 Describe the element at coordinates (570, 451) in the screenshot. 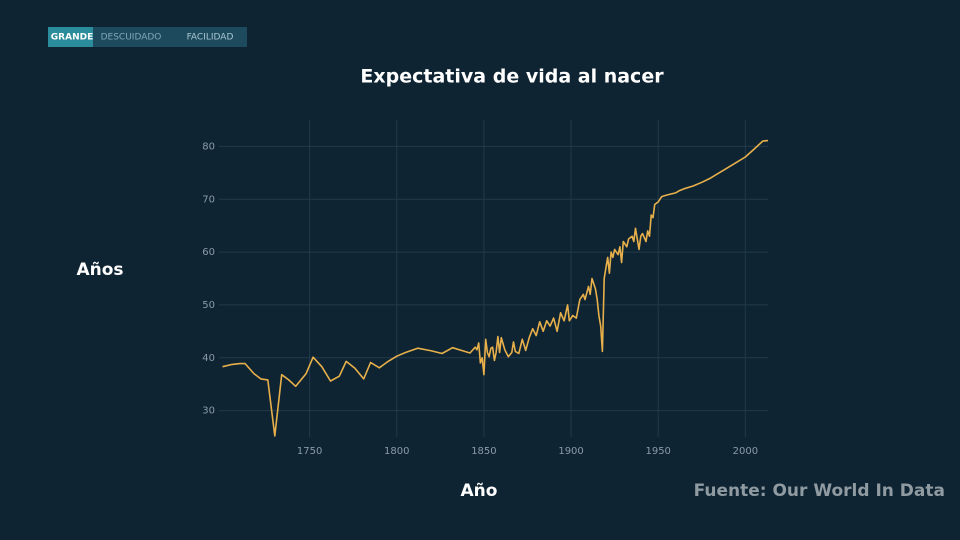

I see `x-tick-label: 1900` at that location.